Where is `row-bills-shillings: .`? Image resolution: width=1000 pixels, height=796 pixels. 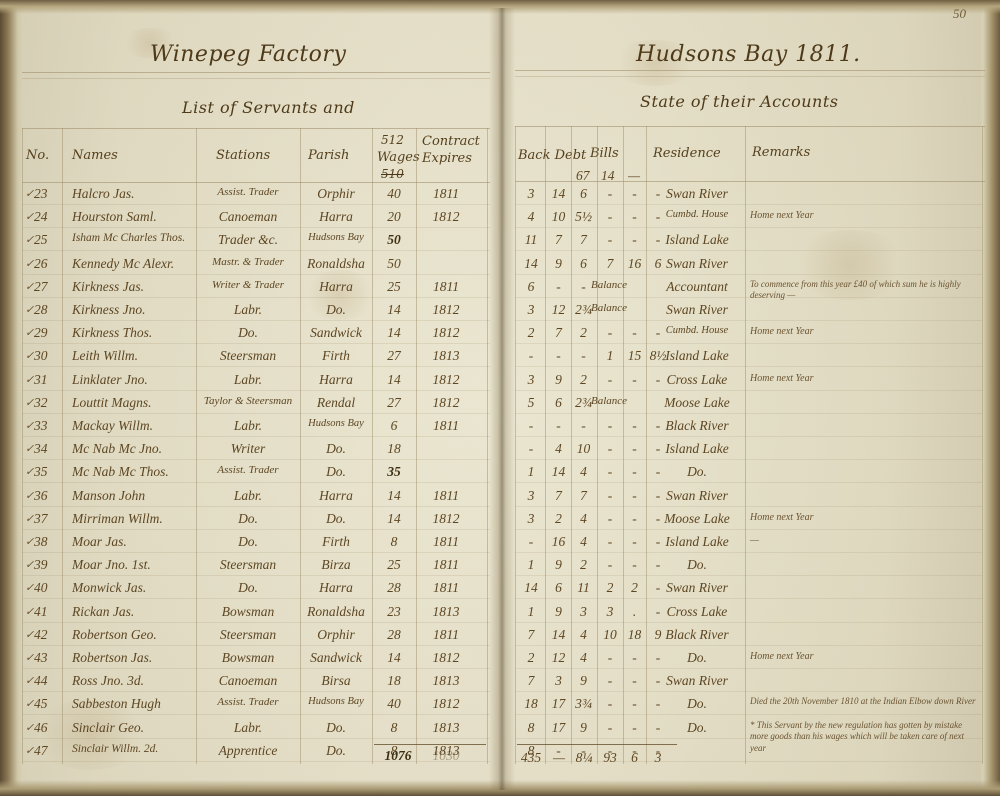
row-bills-shillings: . is located at coordinates (634, 611).